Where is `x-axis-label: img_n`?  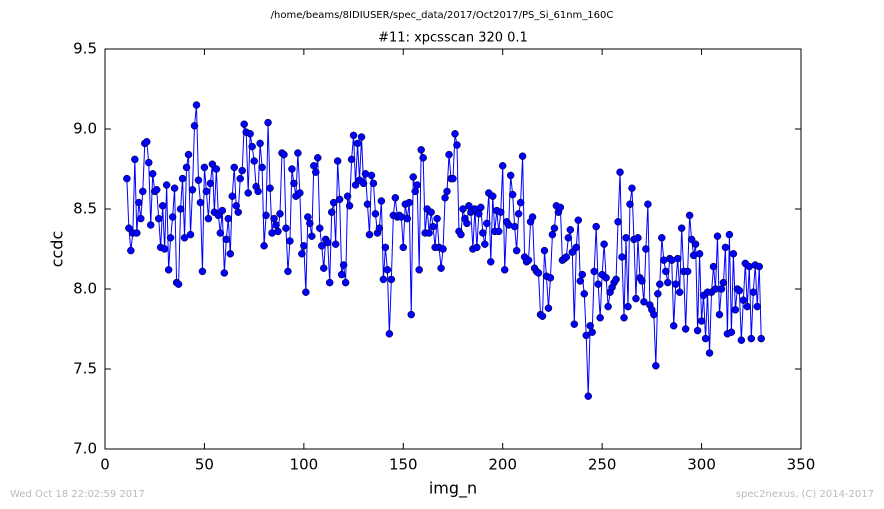
x-axis-label: img_n is located at coordinates (453, 489).